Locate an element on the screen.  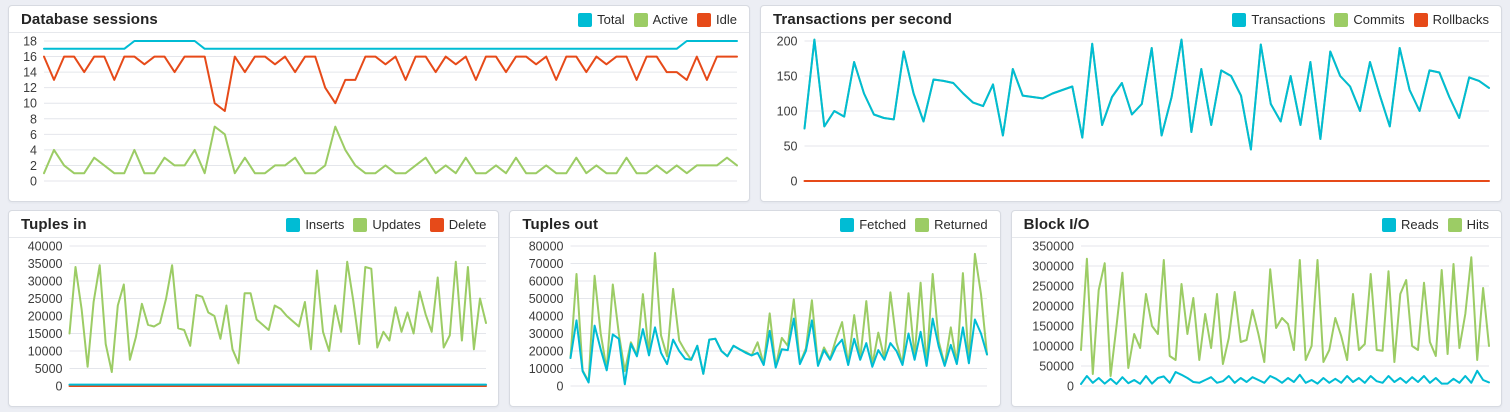
y-axis-tick-label: 70000 is located at coordinates (546, 264).